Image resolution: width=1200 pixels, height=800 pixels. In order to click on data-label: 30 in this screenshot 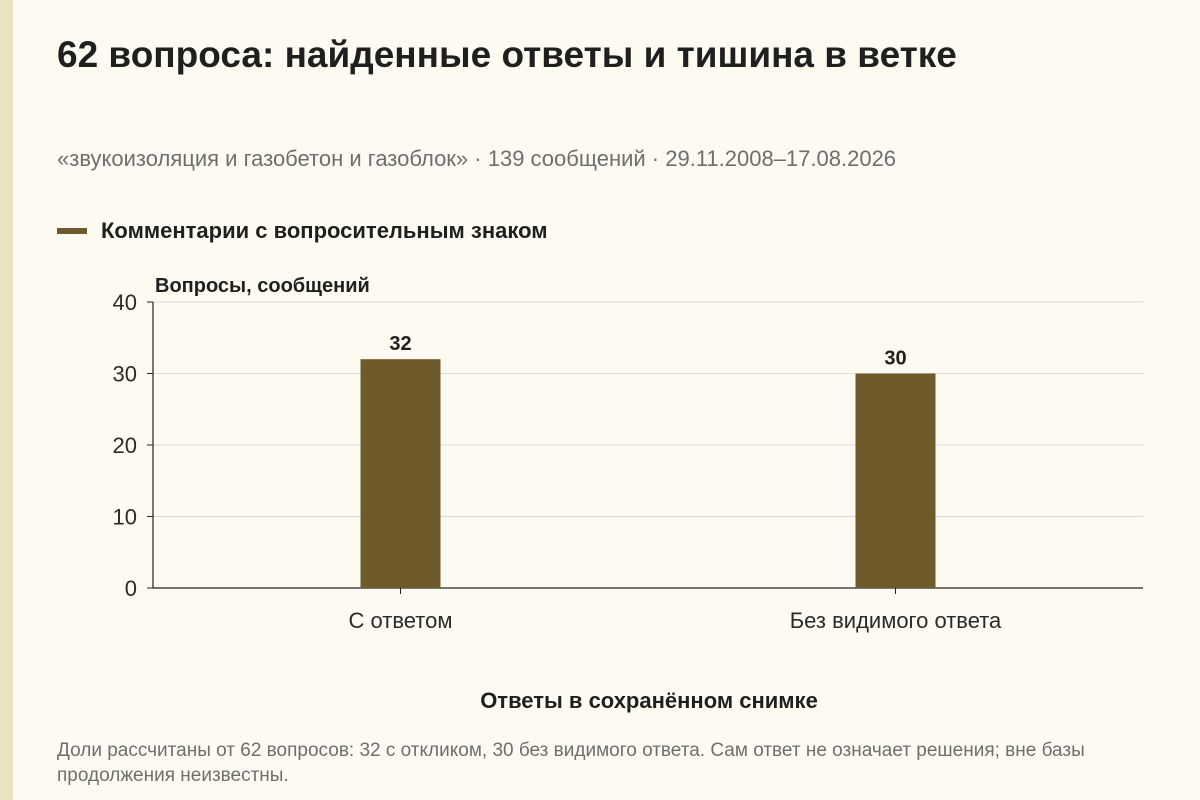, I will do `click(895, 359)`.